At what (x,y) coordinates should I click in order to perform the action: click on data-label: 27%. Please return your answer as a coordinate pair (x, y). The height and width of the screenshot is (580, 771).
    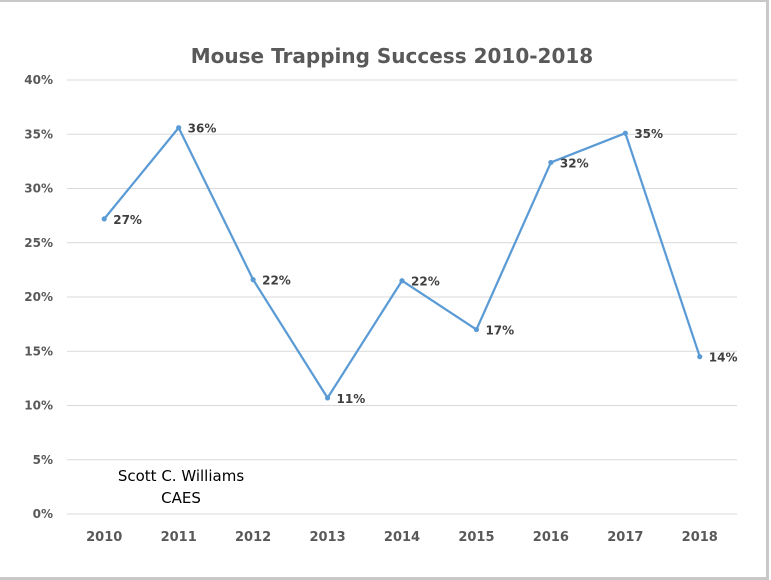
    Looking at the image, I should click on (127, 220).